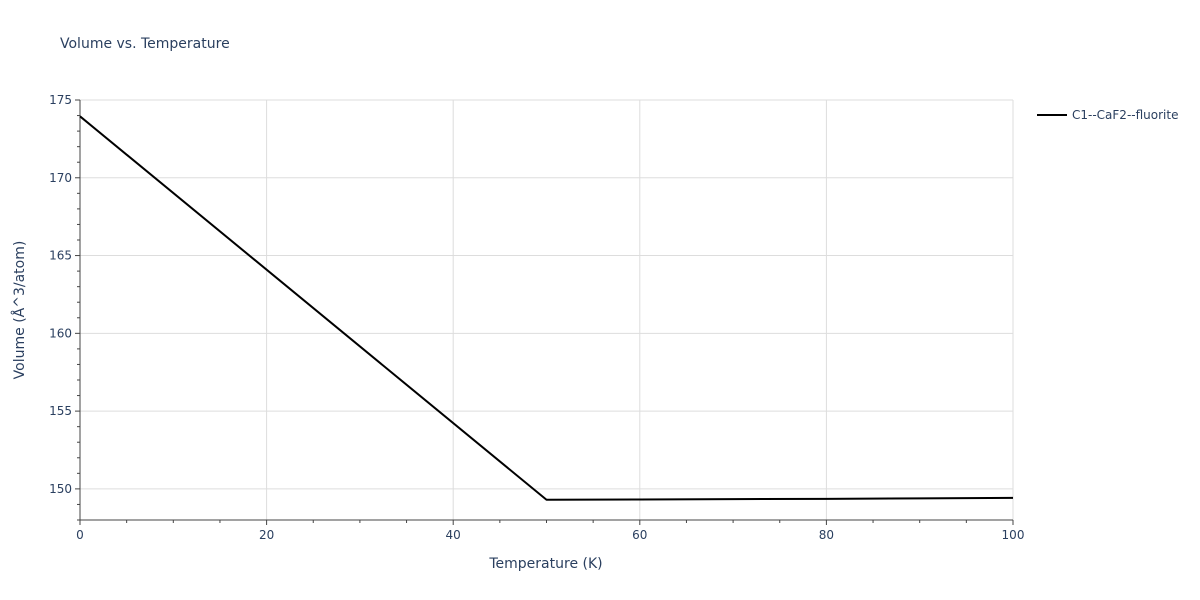 The height and width of the screenshot is (600, 1200). Describe the element at coordinates (145, 44) in the screenshot. I see `chart-title: Volume vs. Temperature` at that location.